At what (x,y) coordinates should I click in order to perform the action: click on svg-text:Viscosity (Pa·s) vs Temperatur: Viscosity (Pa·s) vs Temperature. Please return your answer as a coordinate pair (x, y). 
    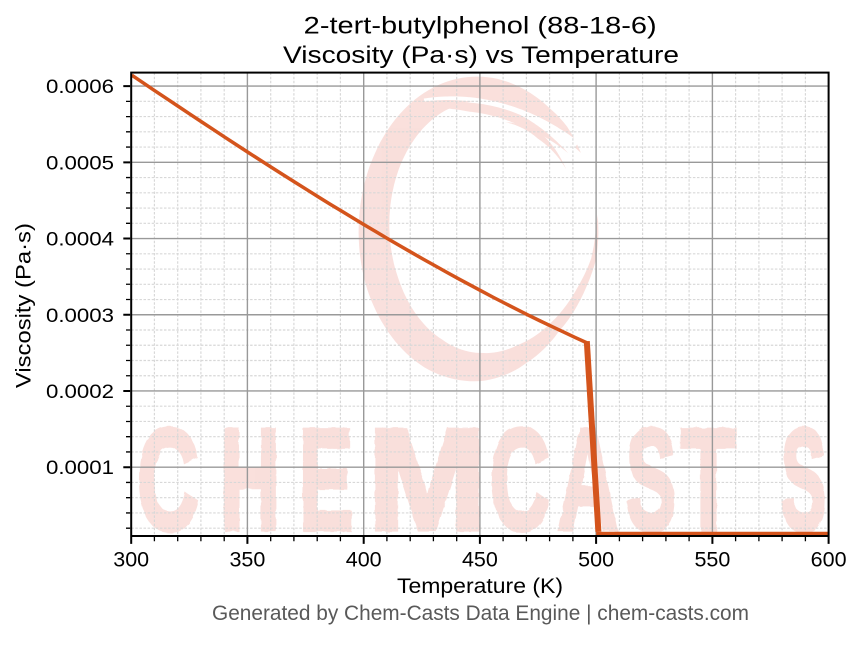
    Looking at the image, I should click on (481, 55).